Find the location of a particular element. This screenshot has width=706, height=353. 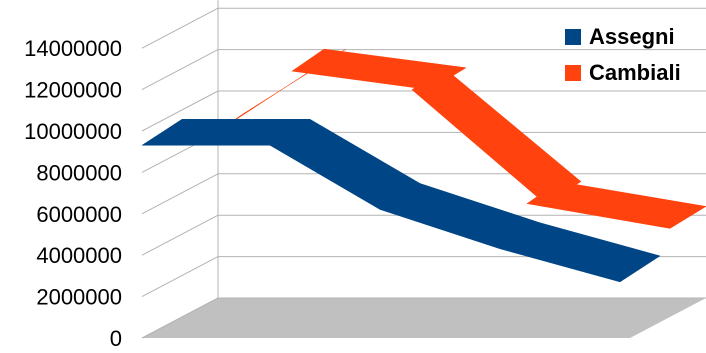

y-tick-label: 8000000 is located at coordinates (79, 172).